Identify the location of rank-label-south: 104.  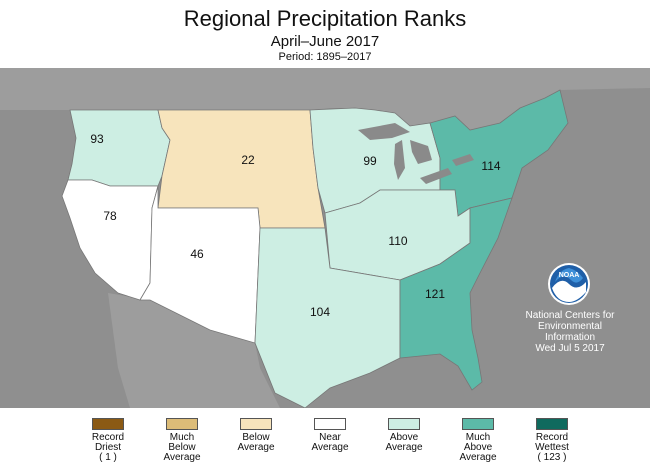
(320, 312).